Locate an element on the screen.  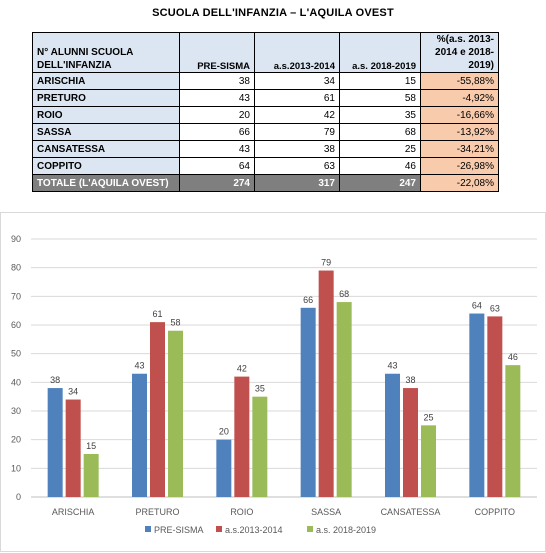
legend-label: PRE-SISMA is located at coordinates (179, 530).